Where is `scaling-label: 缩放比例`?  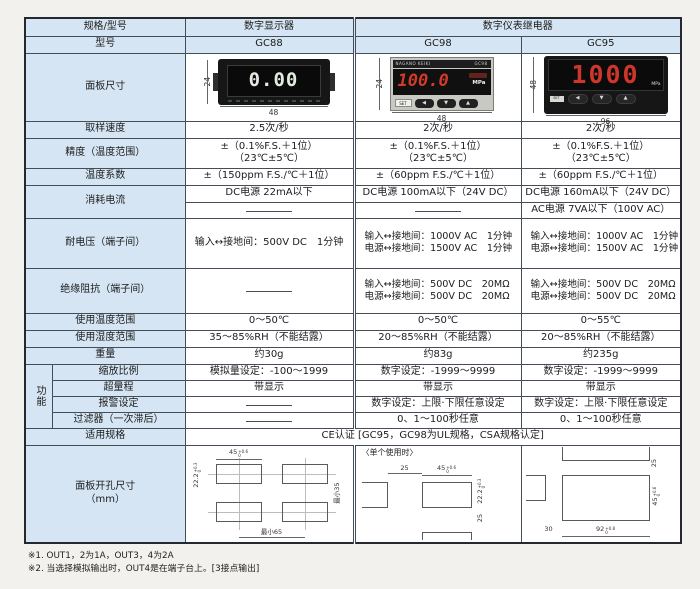
scaling-label: 缩放比例 is located at coordinates (118, 372).